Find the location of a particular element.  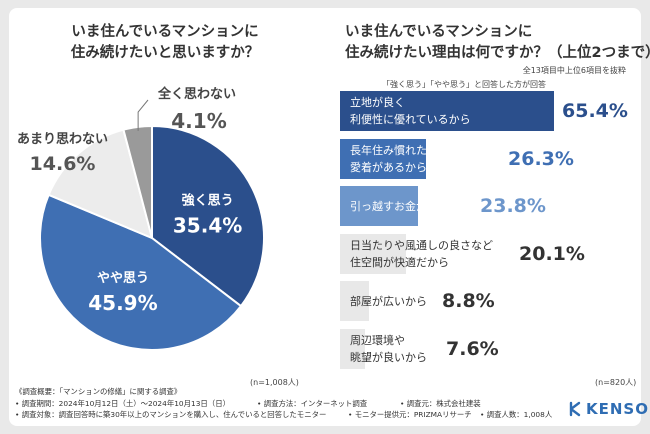

bar-title-line-2: 住み続けたい理由は何ですか？（上位2つまで） is located at coordinates (497, 53).